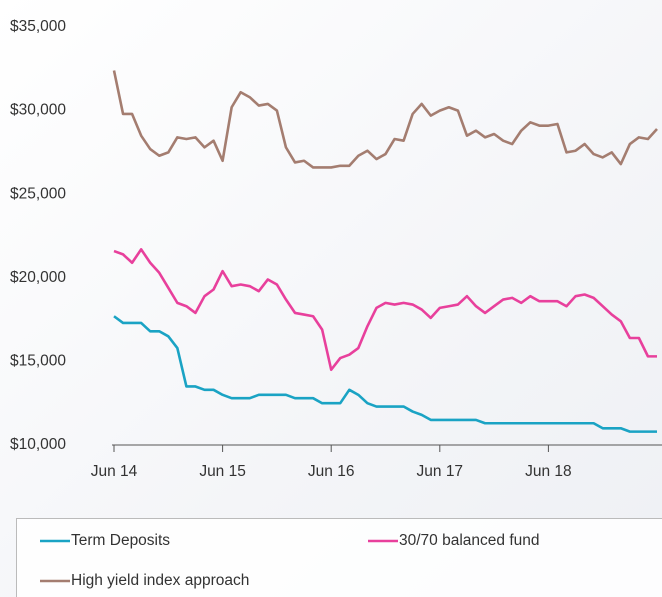 This screenshot has height=597, width=662. I want to click on y-tick-label: $20,000, so click(38, 277).